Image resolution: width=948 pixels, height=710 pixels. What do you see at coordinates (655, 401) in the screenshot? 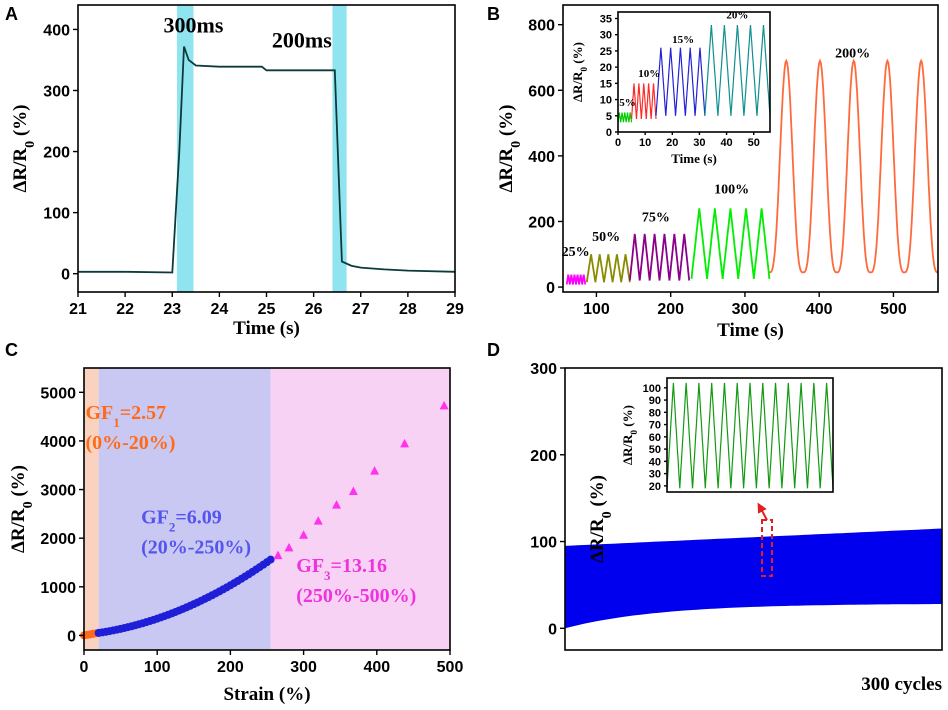
I see `y-tick-label: 90` at bounding box center [655, 401].